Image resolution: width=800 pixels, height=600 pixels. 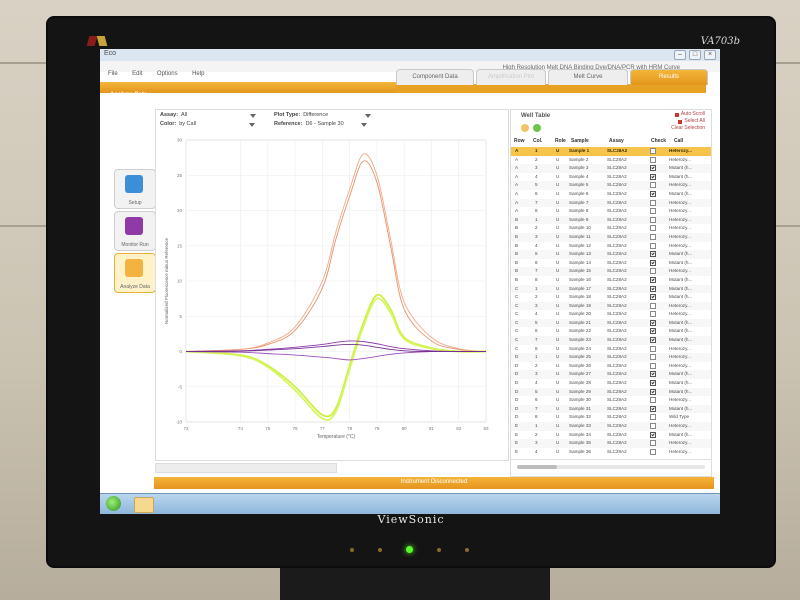 What do you see at coordinates (198, 74) in the screenshot?
I see `menu-help: Help` at bounding box center [198, 74].